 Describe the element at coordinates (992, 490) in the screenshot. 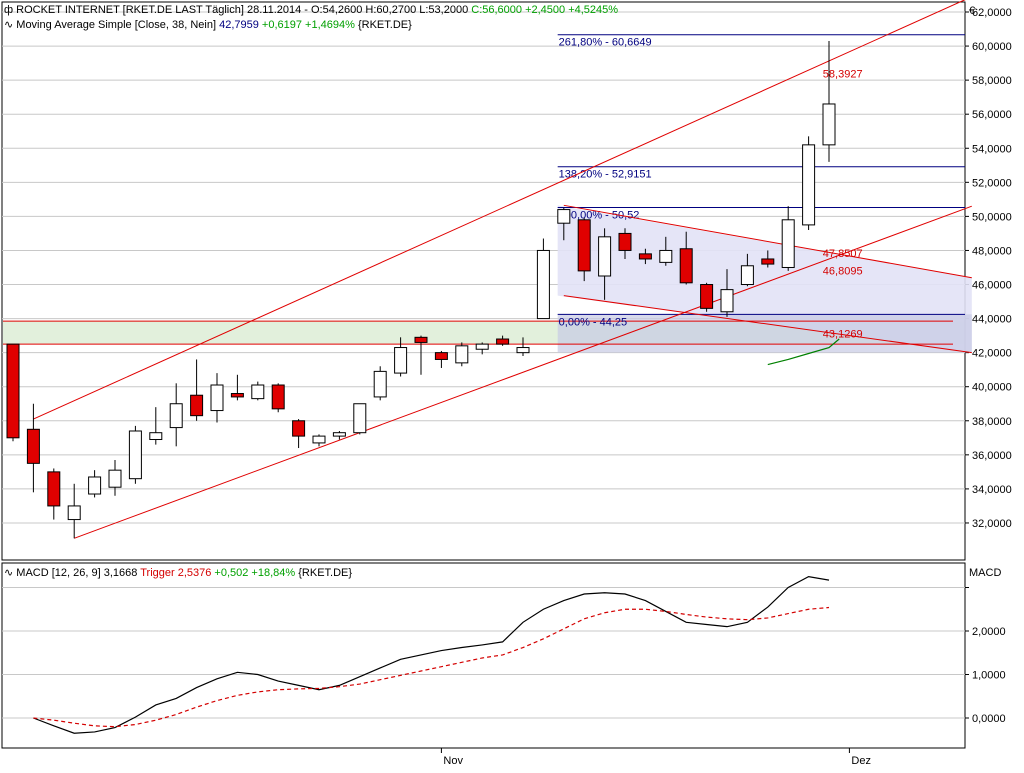

I see `price-tick-label: 34,0000` at that location.